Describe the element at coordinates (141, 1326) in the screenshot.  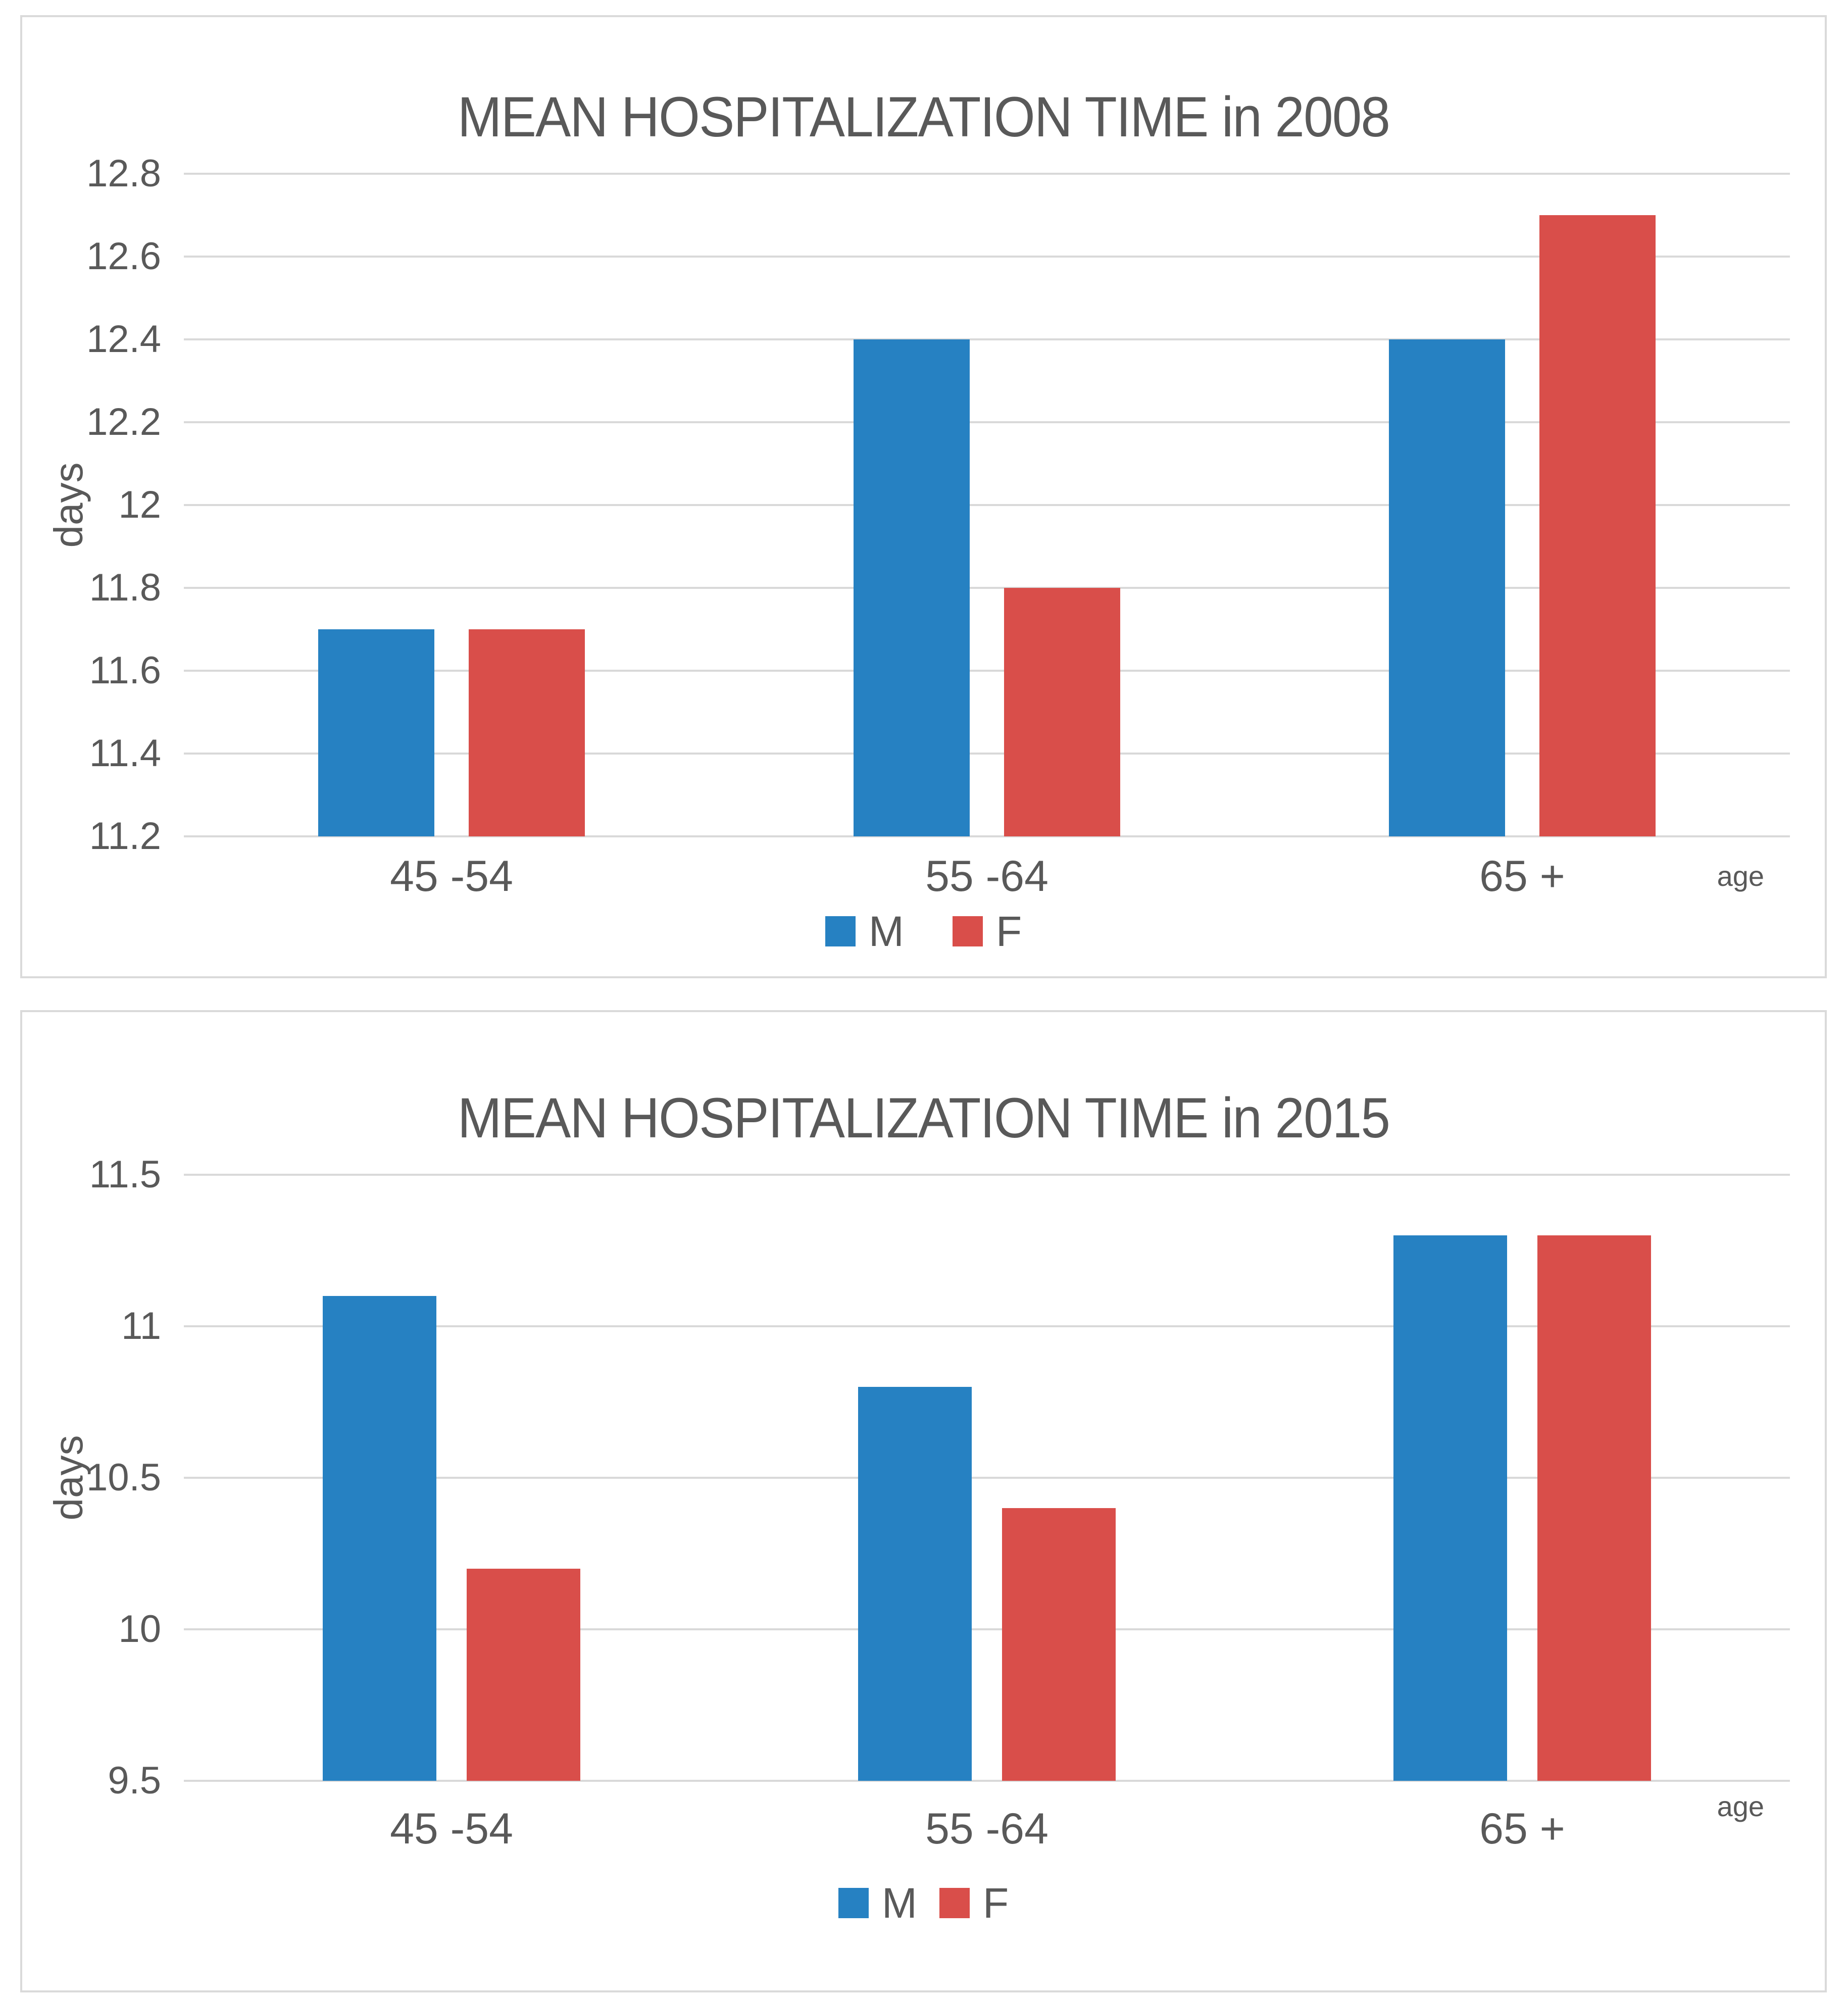
I see `y-axis-tick-label: 11` at that location.